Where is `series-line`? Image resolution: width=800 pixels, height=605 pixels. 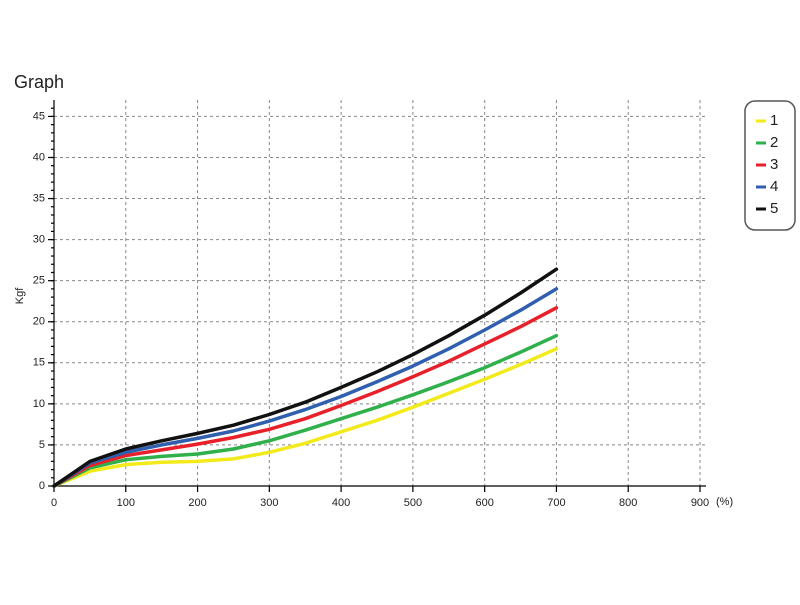
series-line is located at coordinates (305, 417).